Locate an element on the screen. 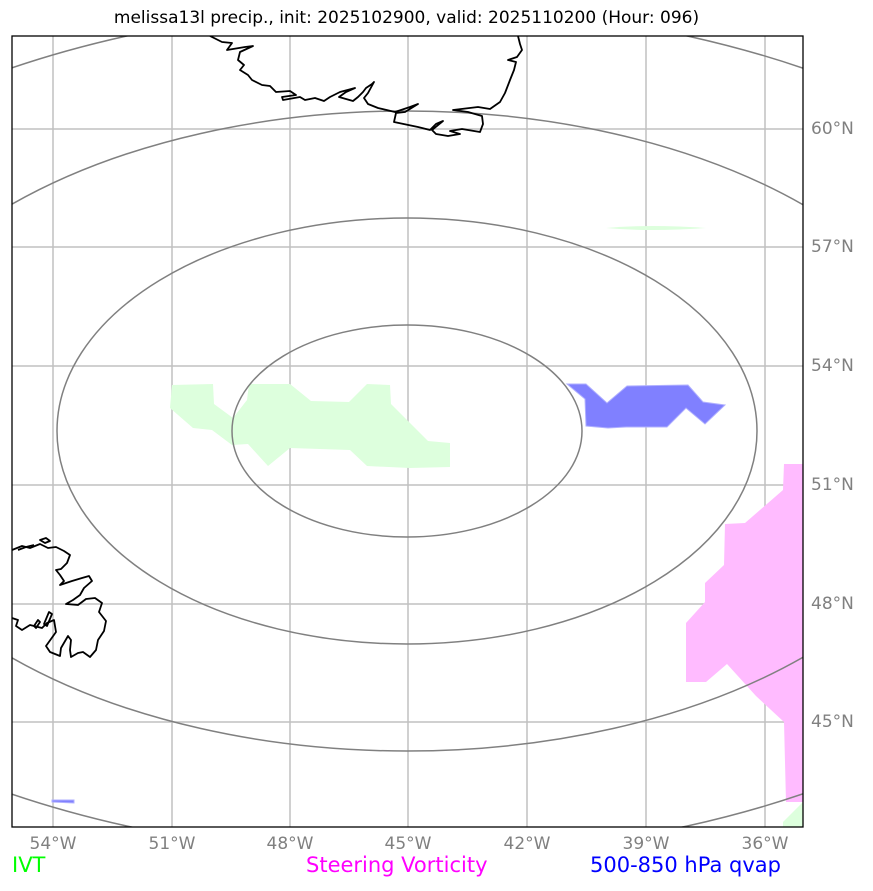 The image size is (873, 891). lon-label-45w: 45°W is located at coordinates (408, 844).